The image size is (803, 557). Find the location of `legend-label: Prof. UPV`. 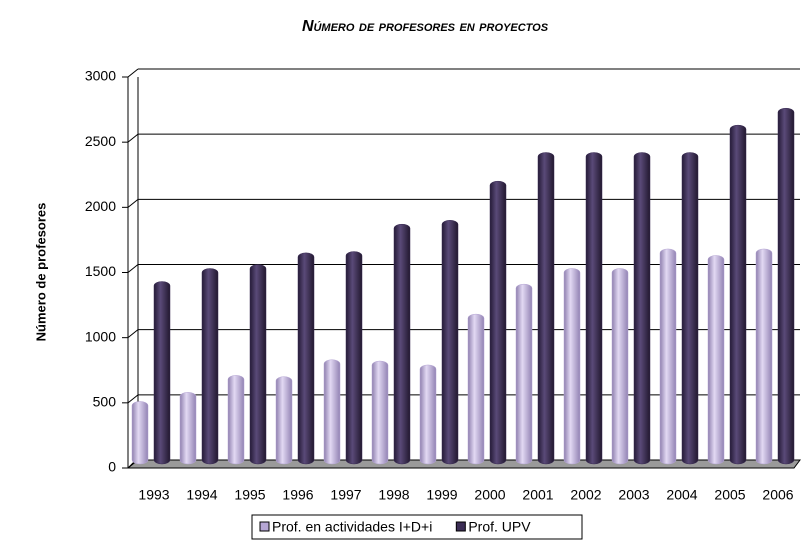

legend-label: Prof. UPV is located at coordinates (499, 527).